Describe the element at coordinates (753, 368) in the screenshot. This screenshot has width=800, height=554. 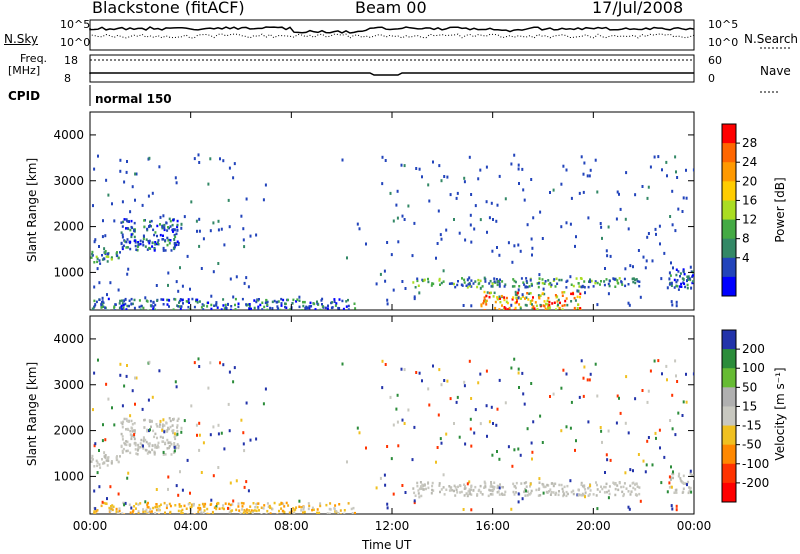
I see `colorbar-tick-label: 100` at that location.